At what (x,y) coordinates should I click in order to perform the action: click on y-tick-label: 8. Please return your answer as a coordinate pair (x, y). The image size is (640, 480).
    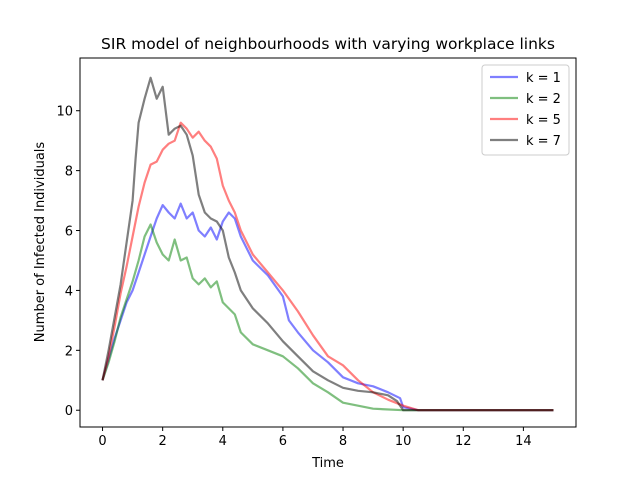
    Looking at the image, I should click on (69, 172).